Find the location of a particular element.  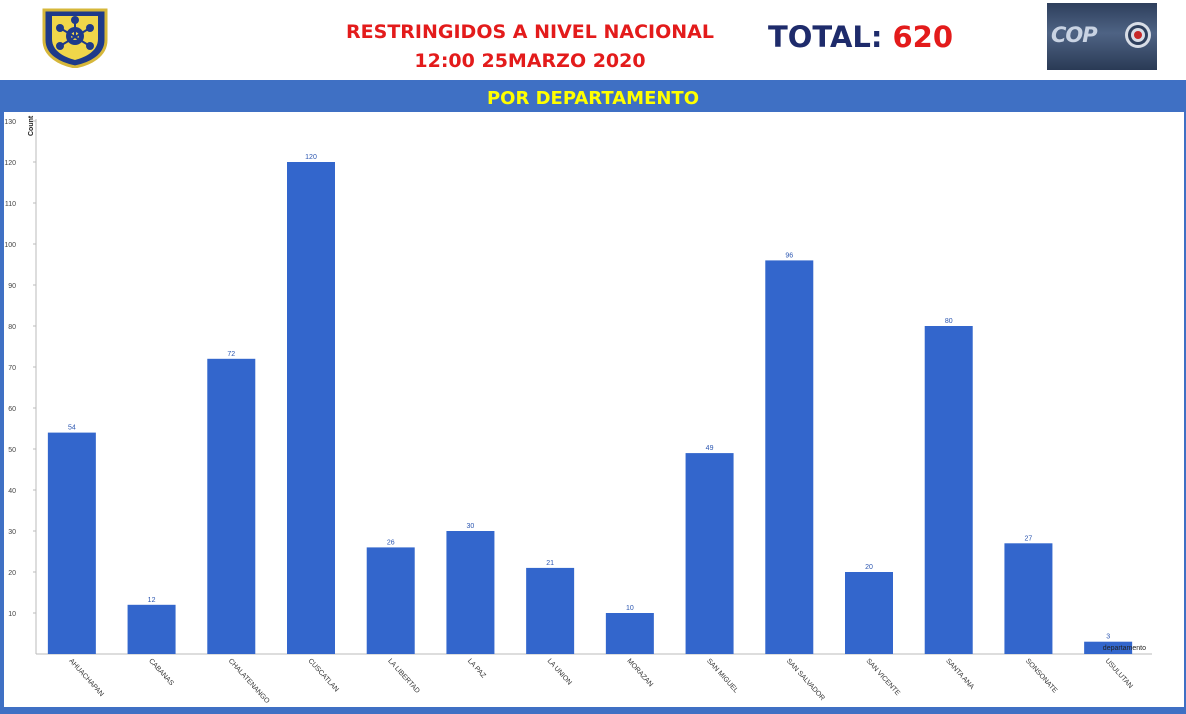

cop-logo: COP is located at coordinates (1102, 36).